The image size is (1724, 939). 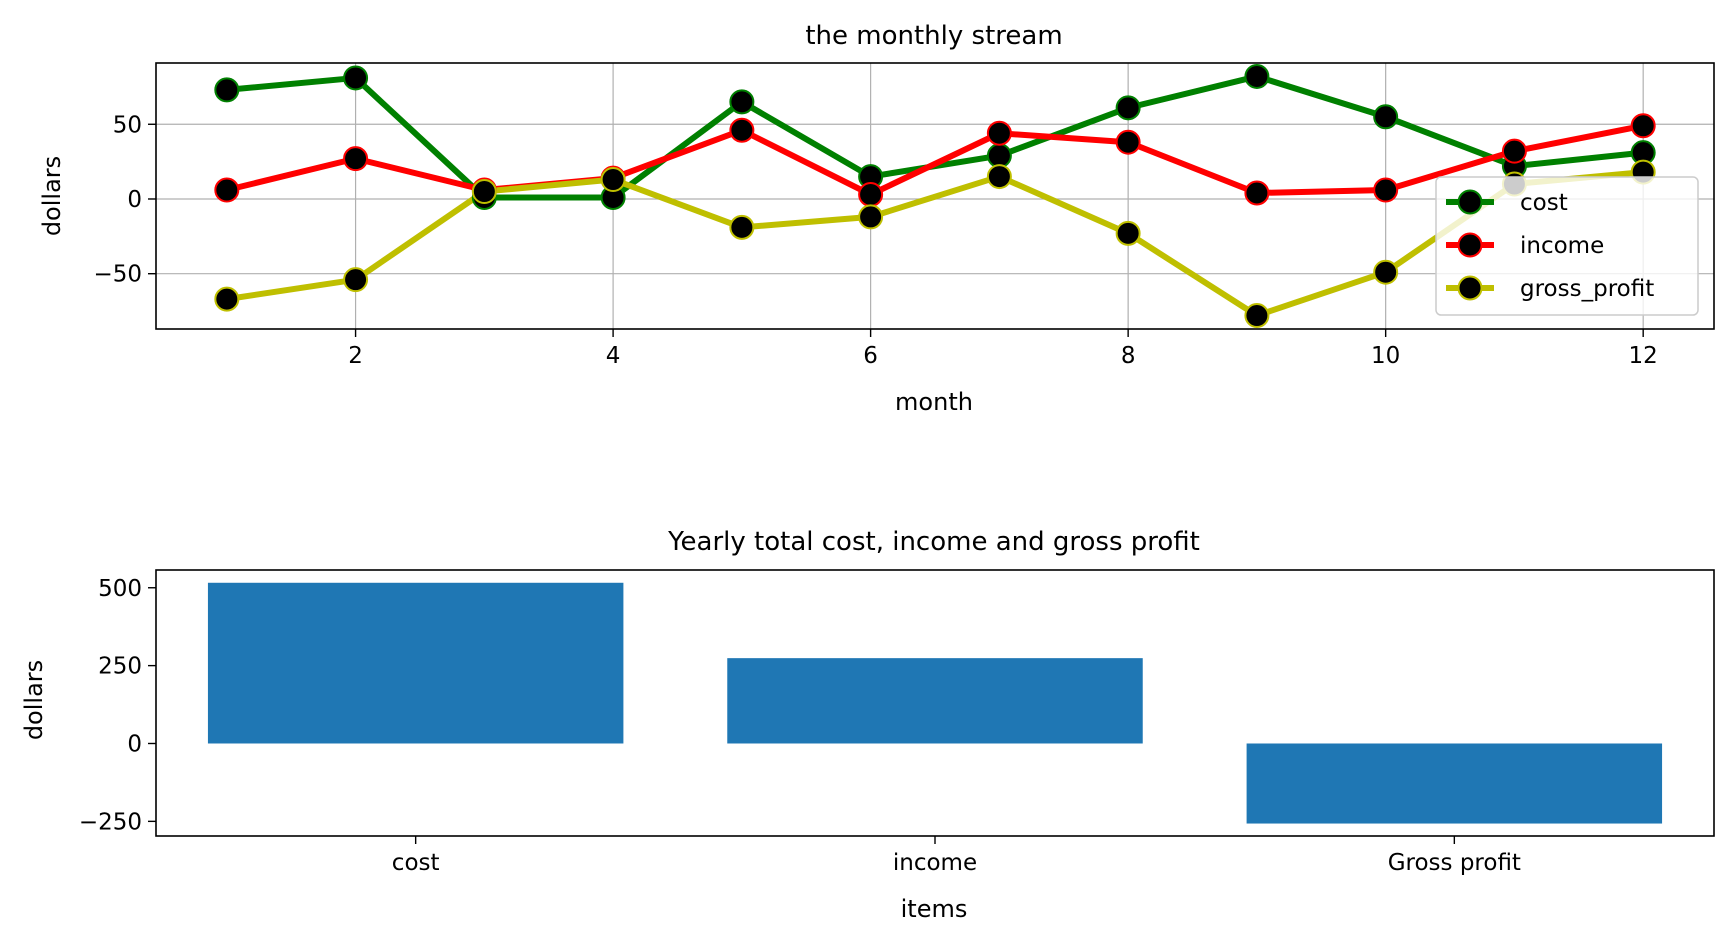 I want to click on x-tick-label: 4, so click(x=613, y=356).